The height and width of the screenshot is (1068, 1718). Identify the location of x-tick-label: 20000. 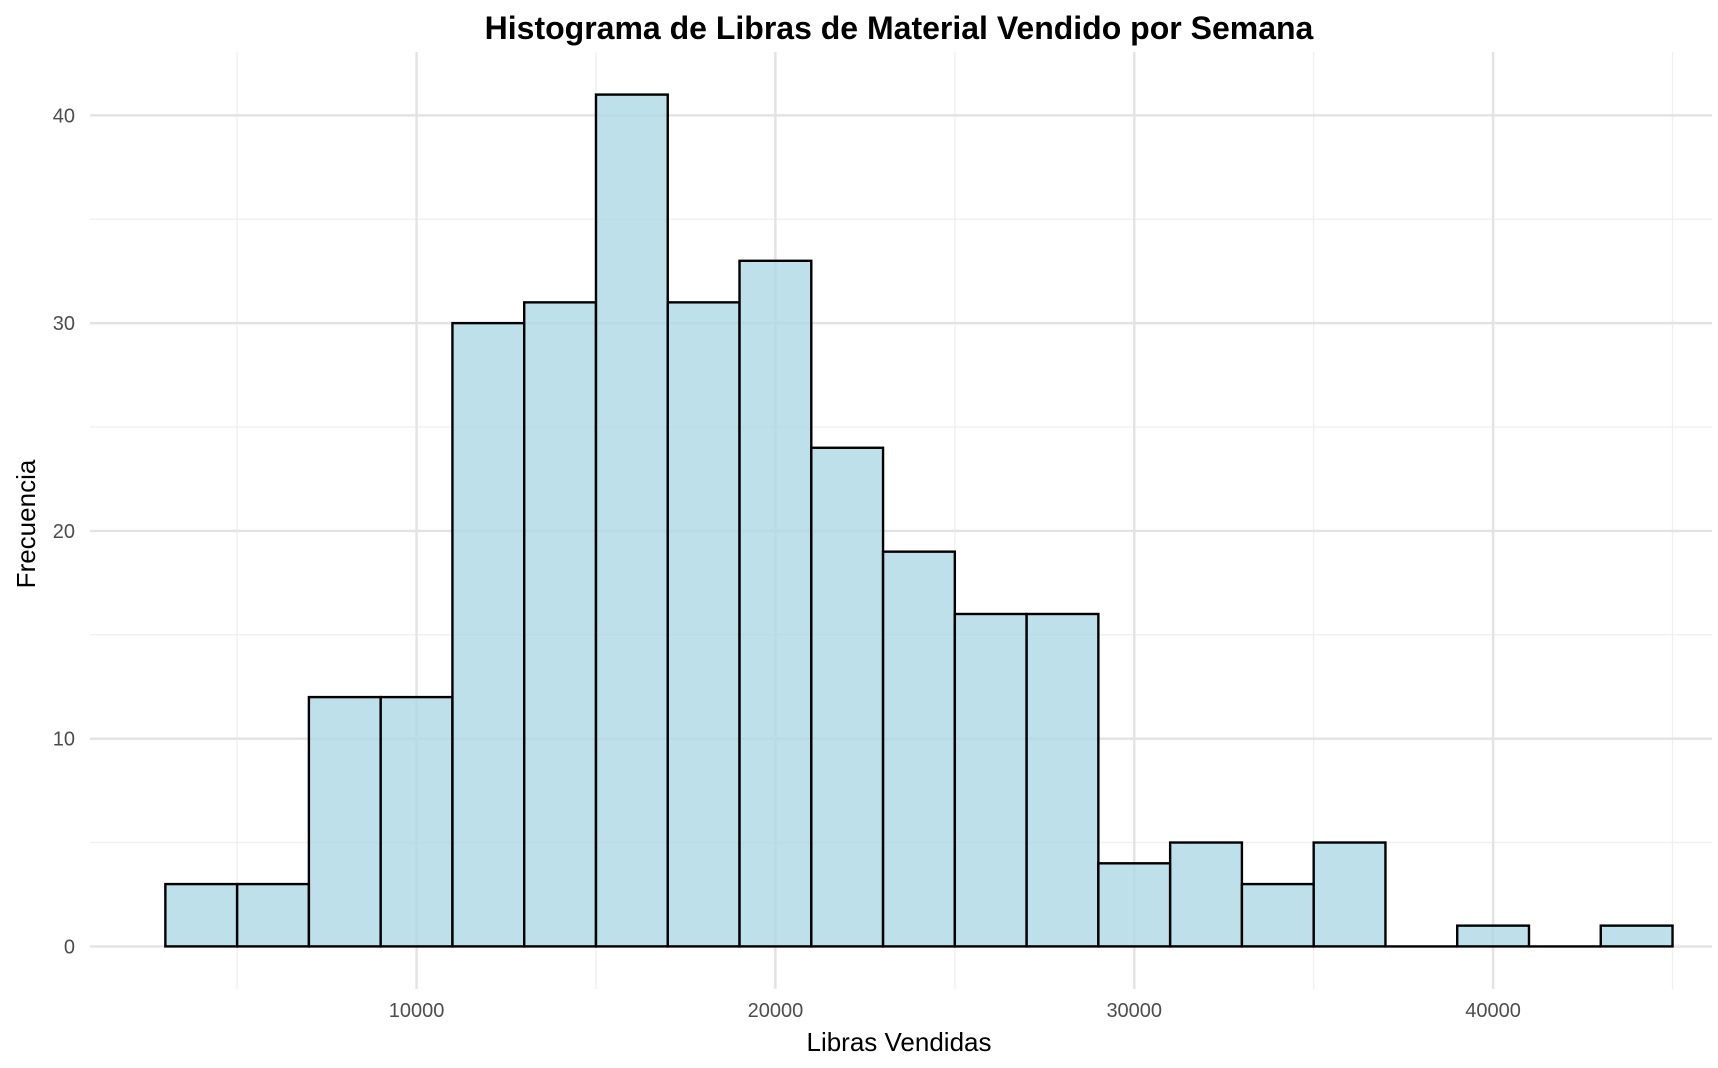
(776, 1011).